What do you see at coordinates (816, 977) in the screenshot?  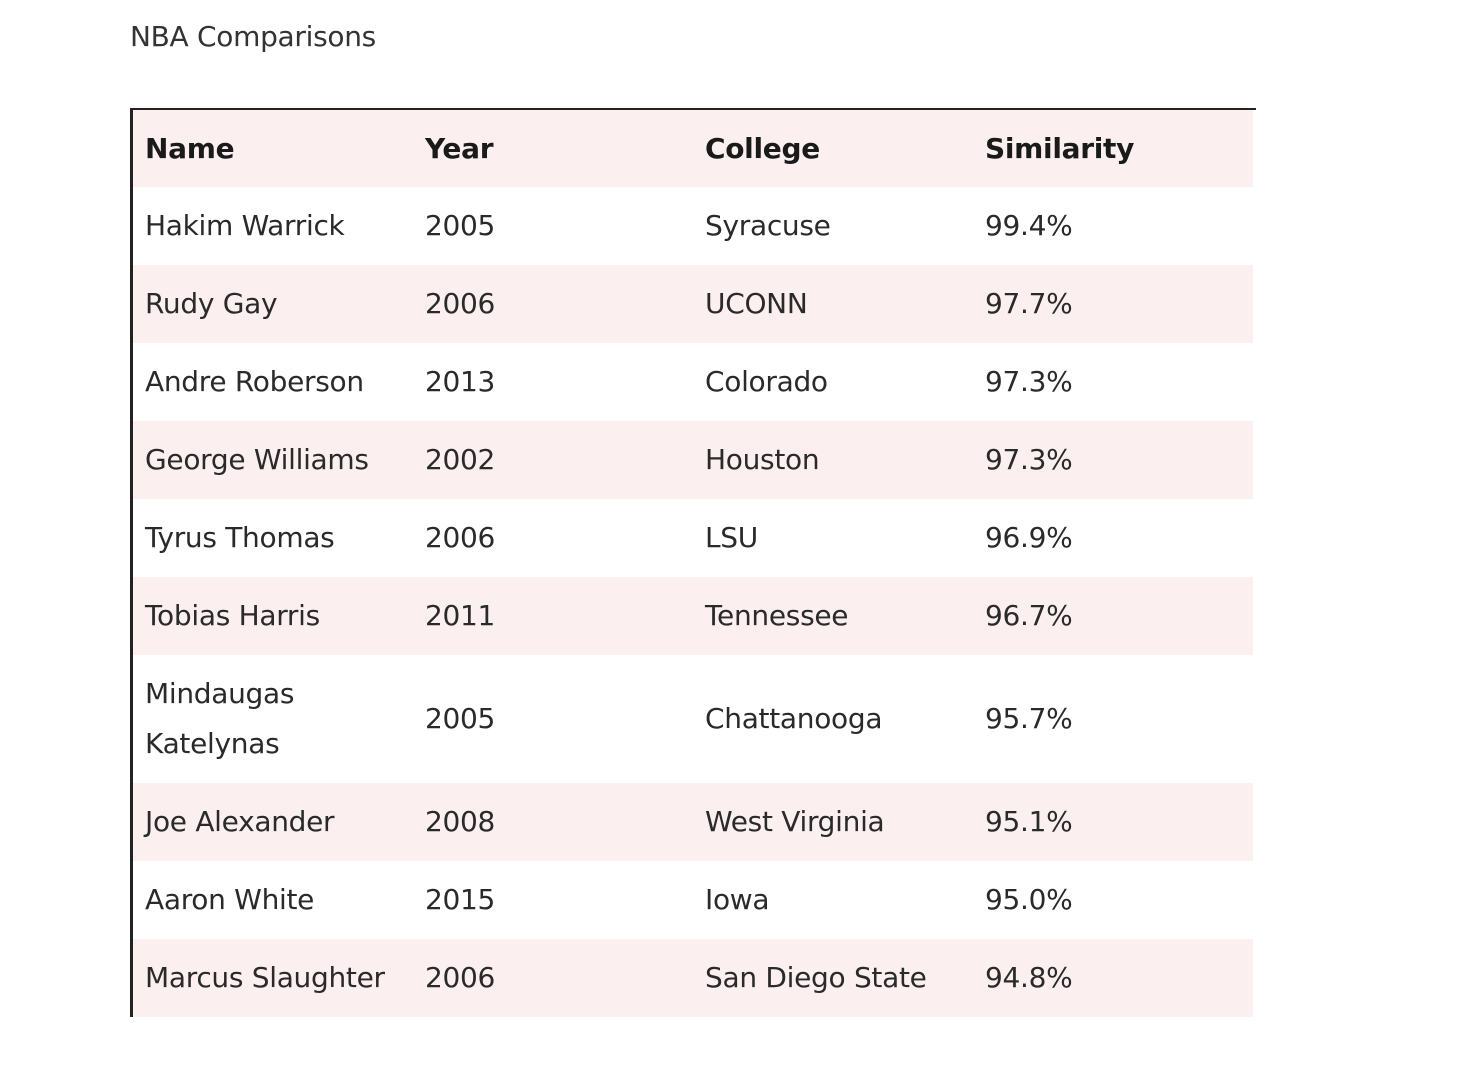 I see `cell-college: San Diego State` at bounding box center [816, 977].